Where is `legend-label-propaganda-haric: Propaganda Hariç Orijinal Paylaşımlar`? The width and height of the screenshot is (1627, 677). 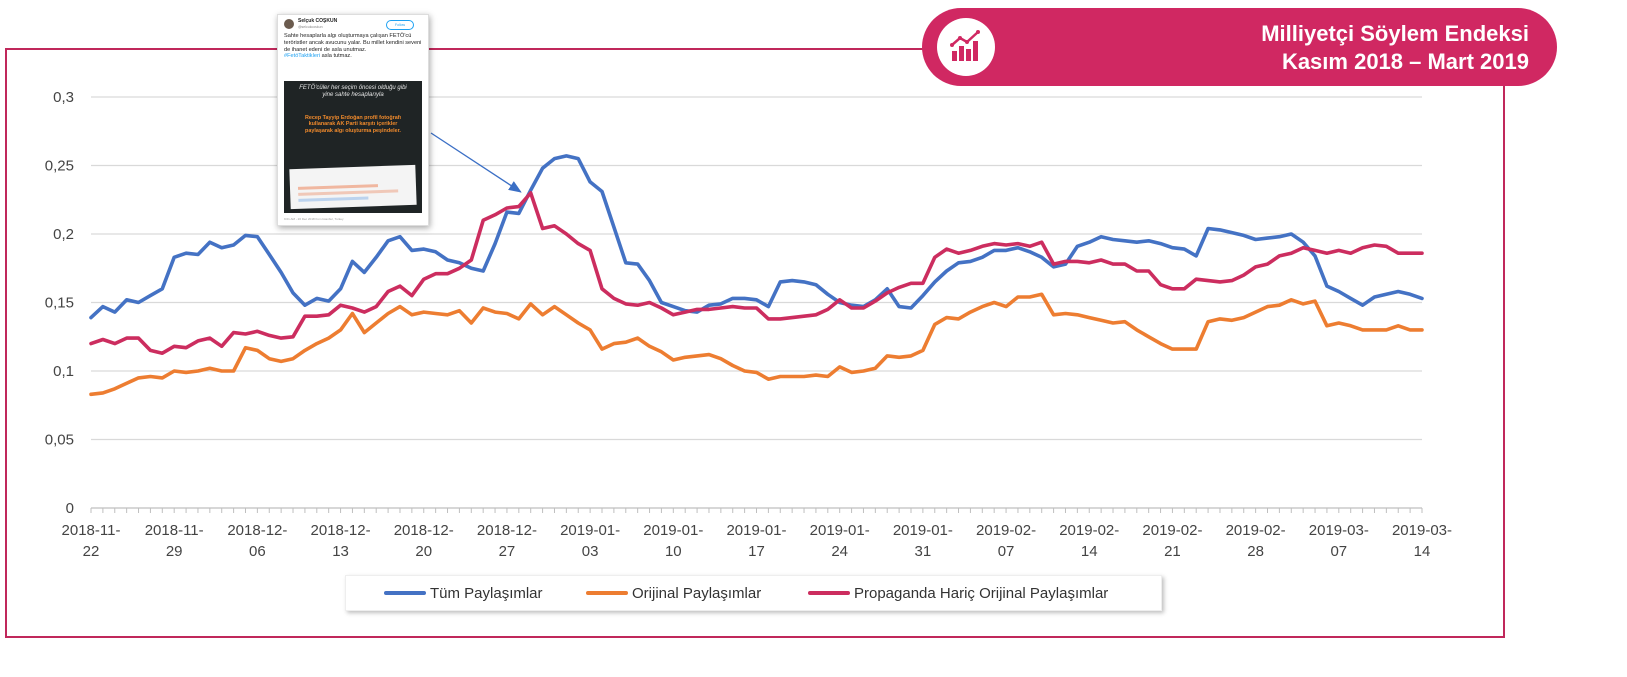
legend-label-propaganda-haric: Propaganda Hariç Orijinal Paylaşımlar is located at coordinates (981, 593).